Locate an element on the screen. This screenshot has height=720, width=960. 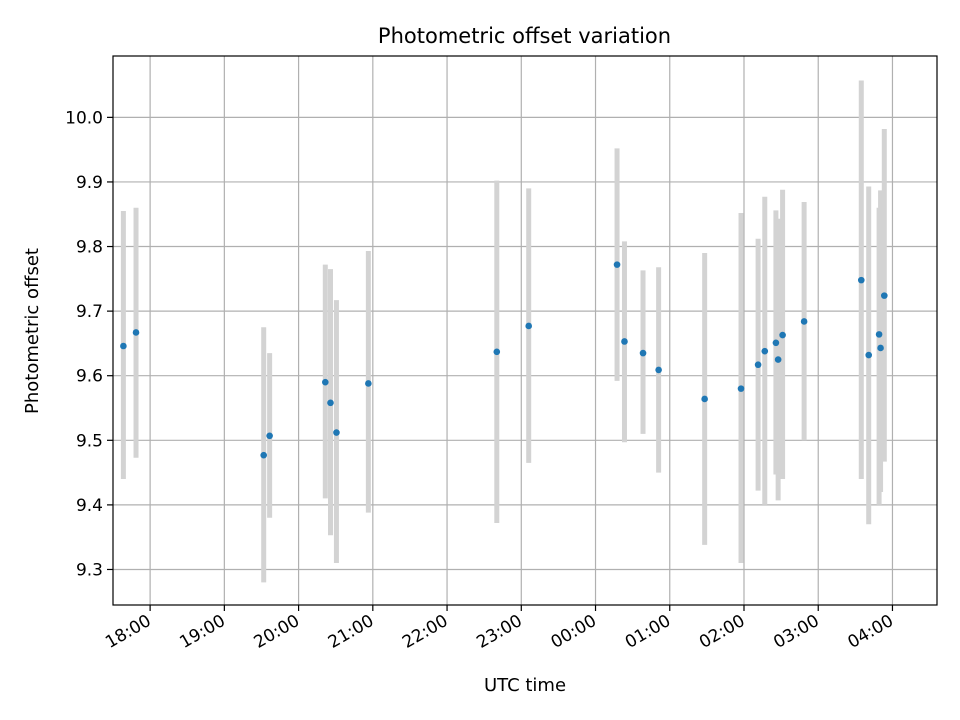
y-tick-label: 9.6 is located at coordinates (89, 377).